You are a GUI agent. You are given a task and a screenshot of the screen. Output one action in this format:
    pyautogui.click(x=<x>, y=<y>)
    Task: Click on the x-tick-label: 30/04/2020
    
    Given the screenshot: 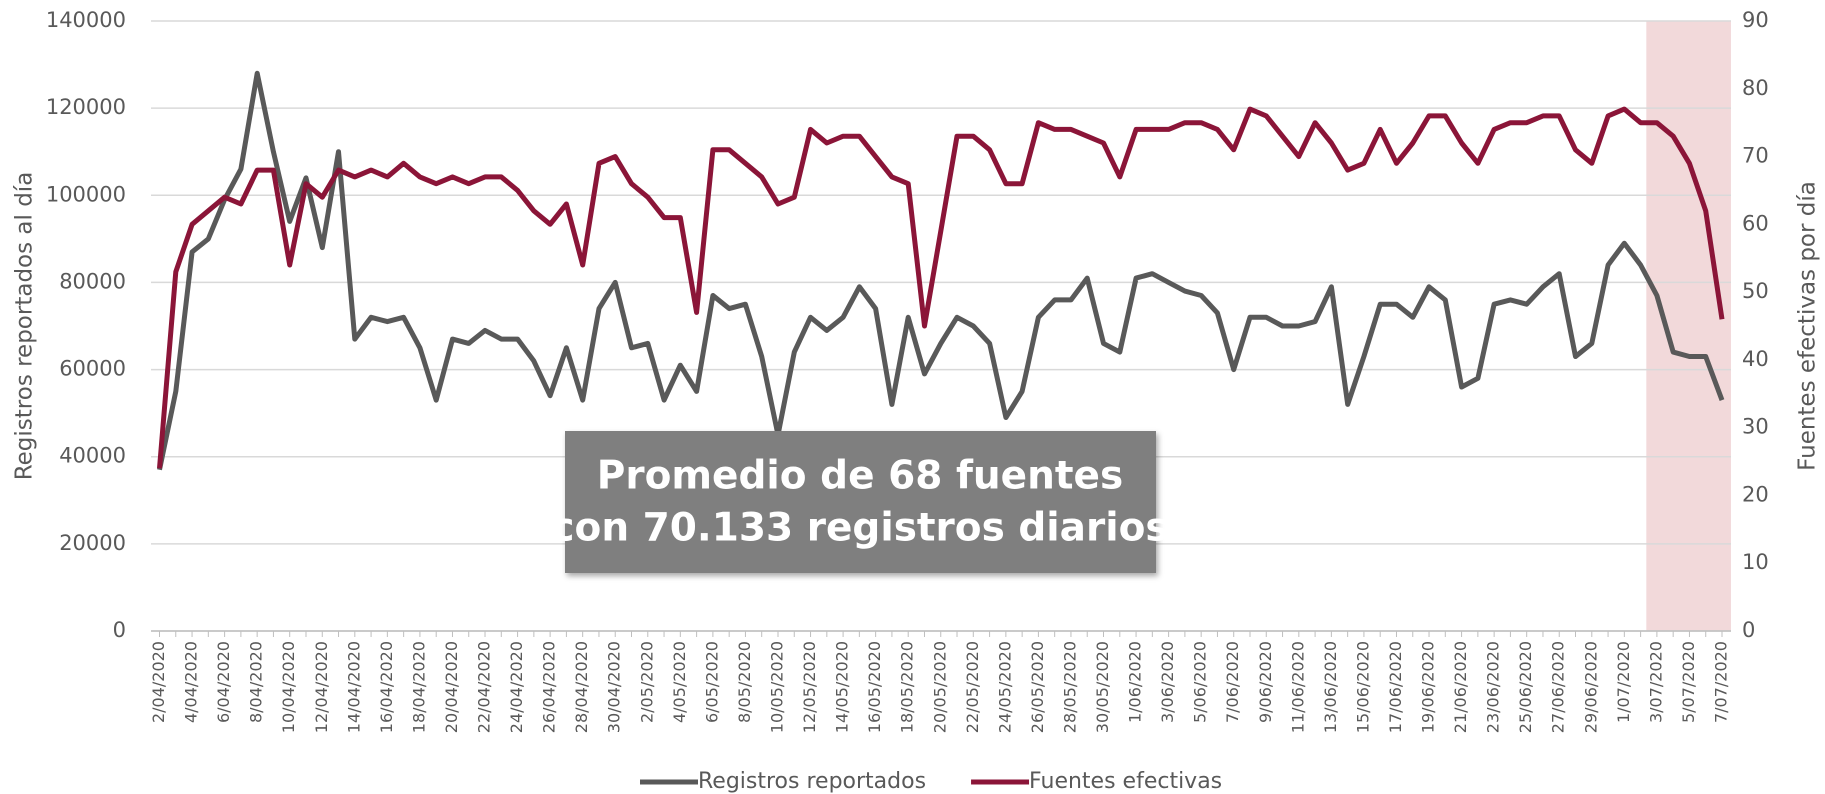 What is the action you would take?
    pyautogui.click(x=614, y=687)
    